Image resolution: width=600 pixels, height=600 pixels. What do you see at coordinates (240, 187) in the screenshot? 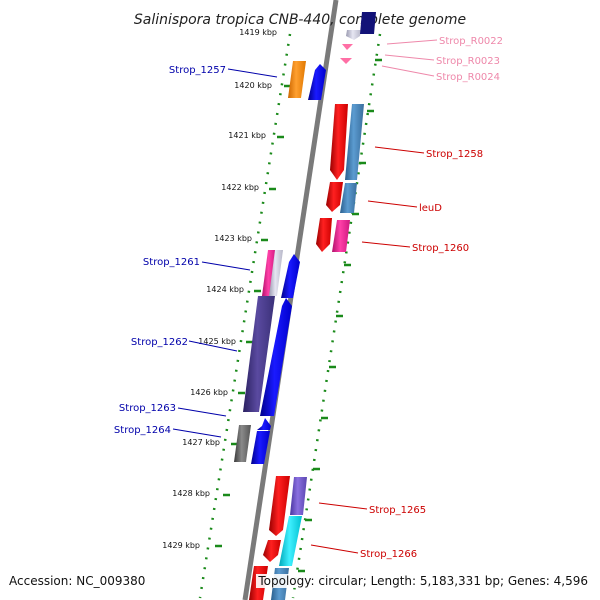
I see `kbp-label: 1422 kbp` at bounding box center [240, 187].